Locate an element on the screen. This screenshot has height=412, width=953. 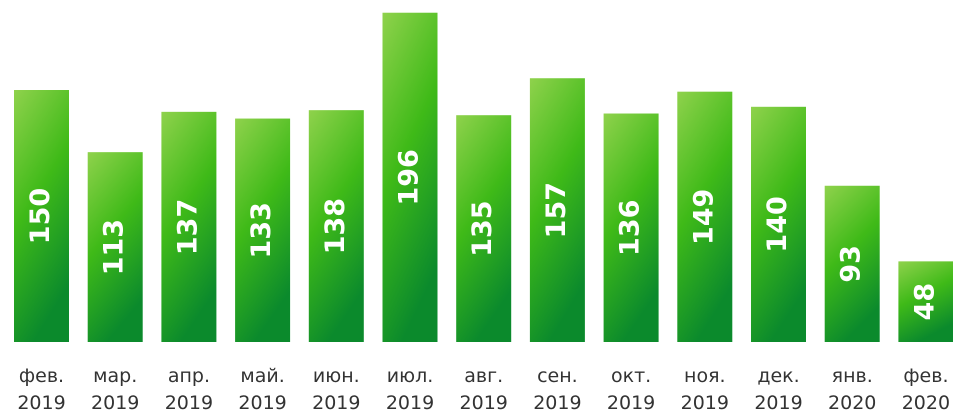
value-label: 136 is located at coordinates (630, 228).